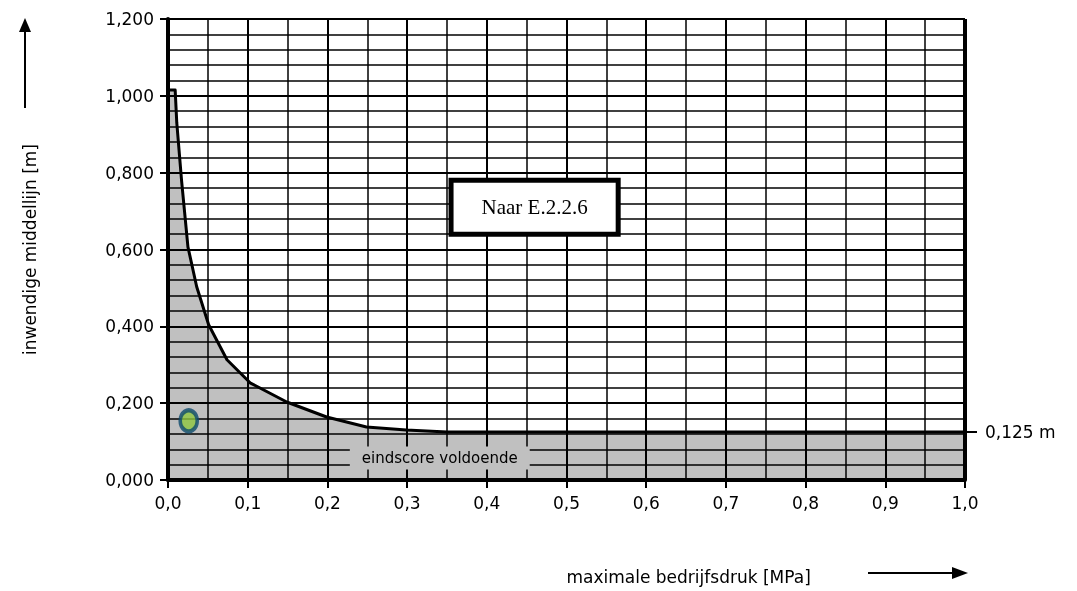 This screenshot has height=591, width=1077. I want to click on x-tick-label: 0,6, so click(646, 502).